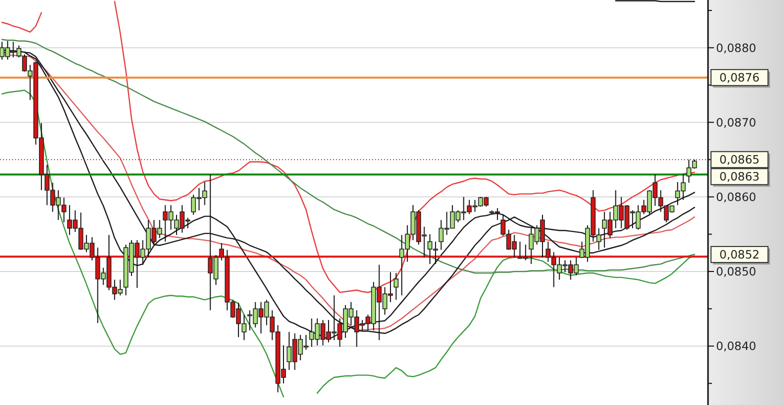  Describe the element at coordinates (739, 159) in the screenshot. I see `ref-line-label: 0,0865` at that location.